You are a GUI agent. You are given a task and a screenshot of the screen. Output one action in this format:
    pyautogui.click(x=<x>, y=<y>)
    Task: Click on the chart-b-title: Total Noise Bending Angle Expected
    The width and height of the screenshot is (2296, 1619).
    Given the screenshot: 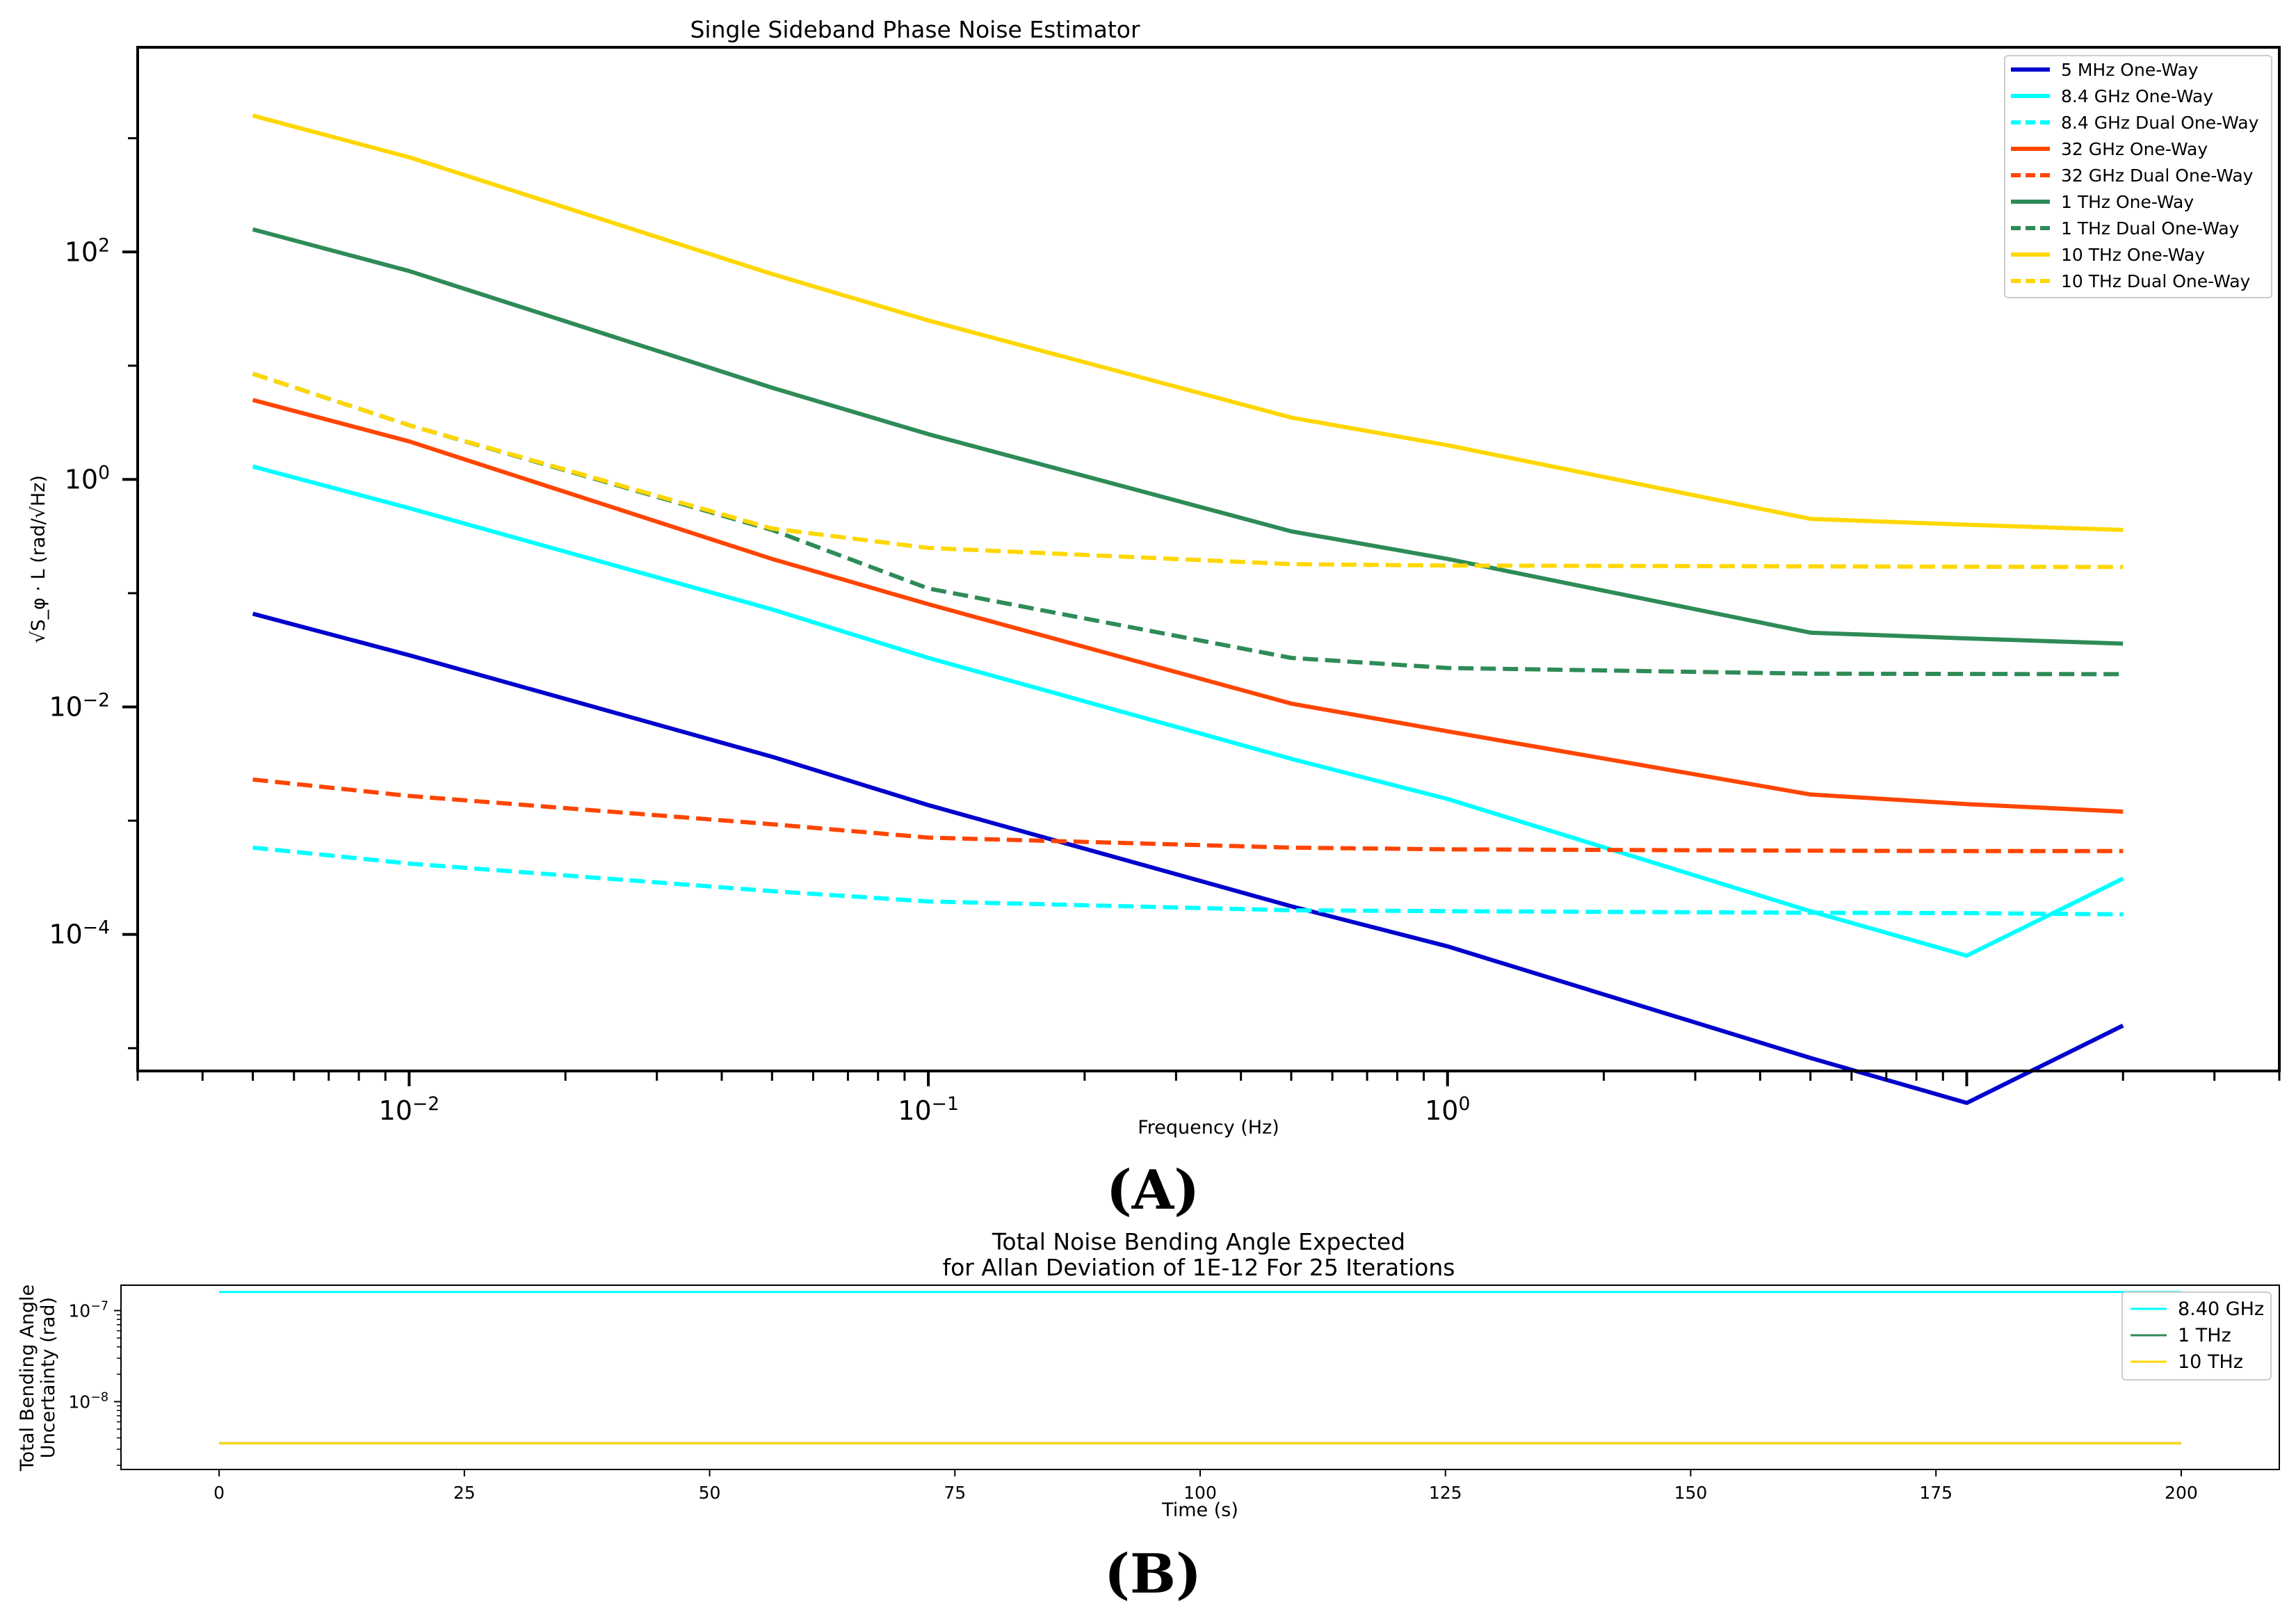 What is the action you would take?
    pyautogui.click(x=1198, y=1241)
    